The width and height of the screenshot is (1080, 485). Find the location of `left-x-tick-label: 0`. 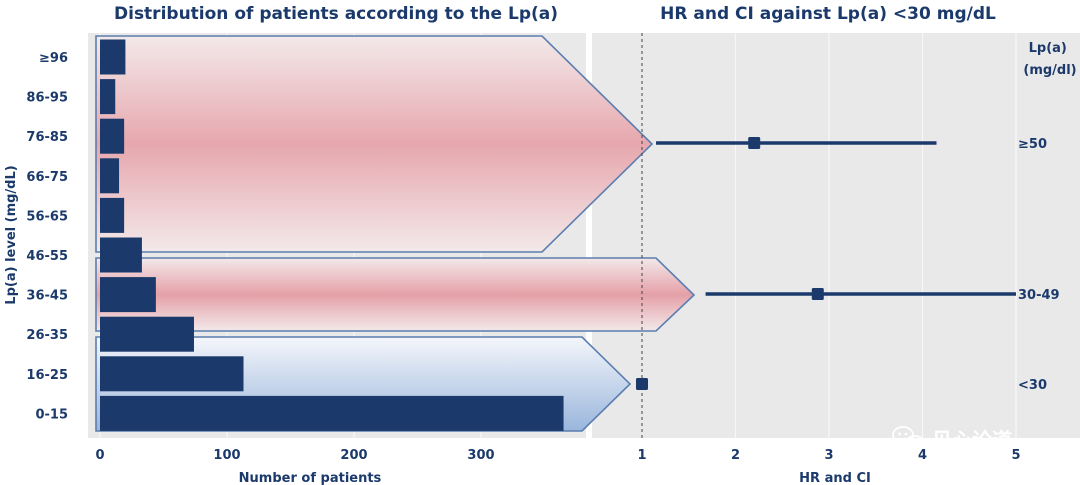

left-x-tick-label: 0 is located at coordinates (99, 455).